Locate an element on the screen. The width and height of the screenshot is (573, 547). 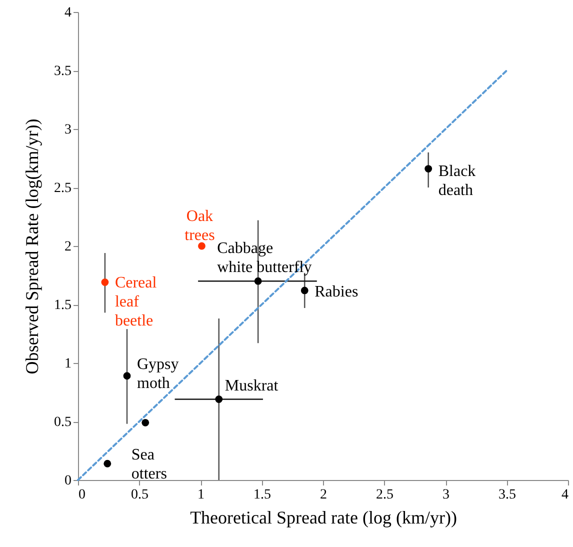
y-tick-label: 1 is located at coordinates (68, 364).